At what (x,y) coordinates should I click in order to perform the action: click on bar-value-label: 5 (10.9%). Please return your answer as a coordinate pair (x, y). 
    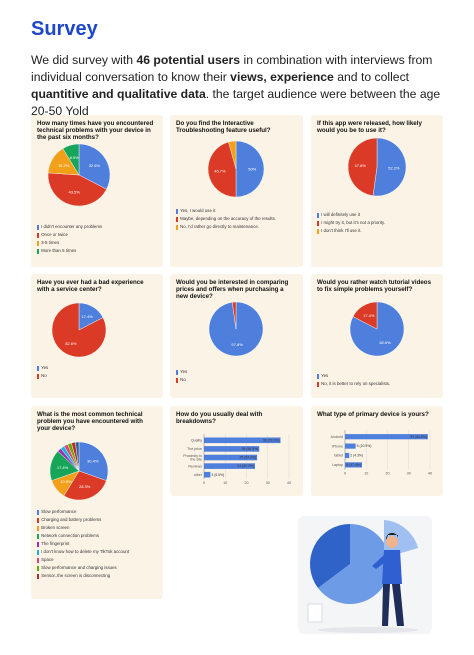
    Looking at the image, I should click on (364, 446).